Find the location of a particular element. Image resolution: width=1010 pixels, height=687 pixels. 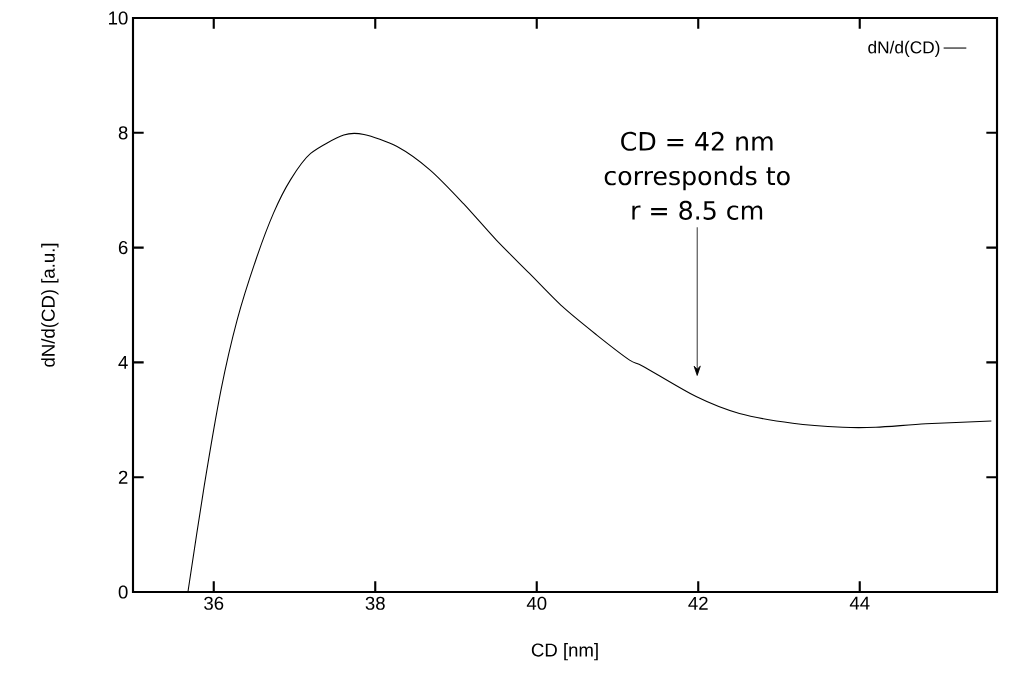

y-tick-label: 2 is located at coordinates (123, 477).